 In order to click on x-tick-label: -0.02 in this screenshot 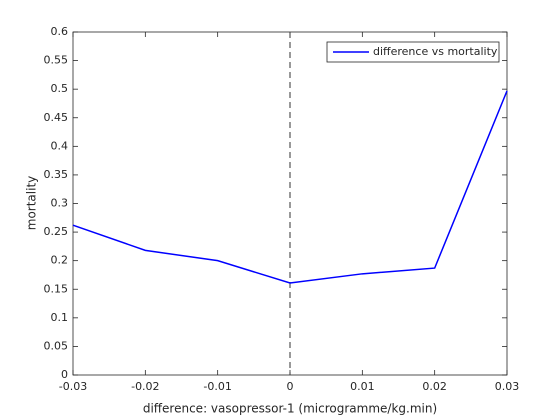, I will do `click(145, 386)`.